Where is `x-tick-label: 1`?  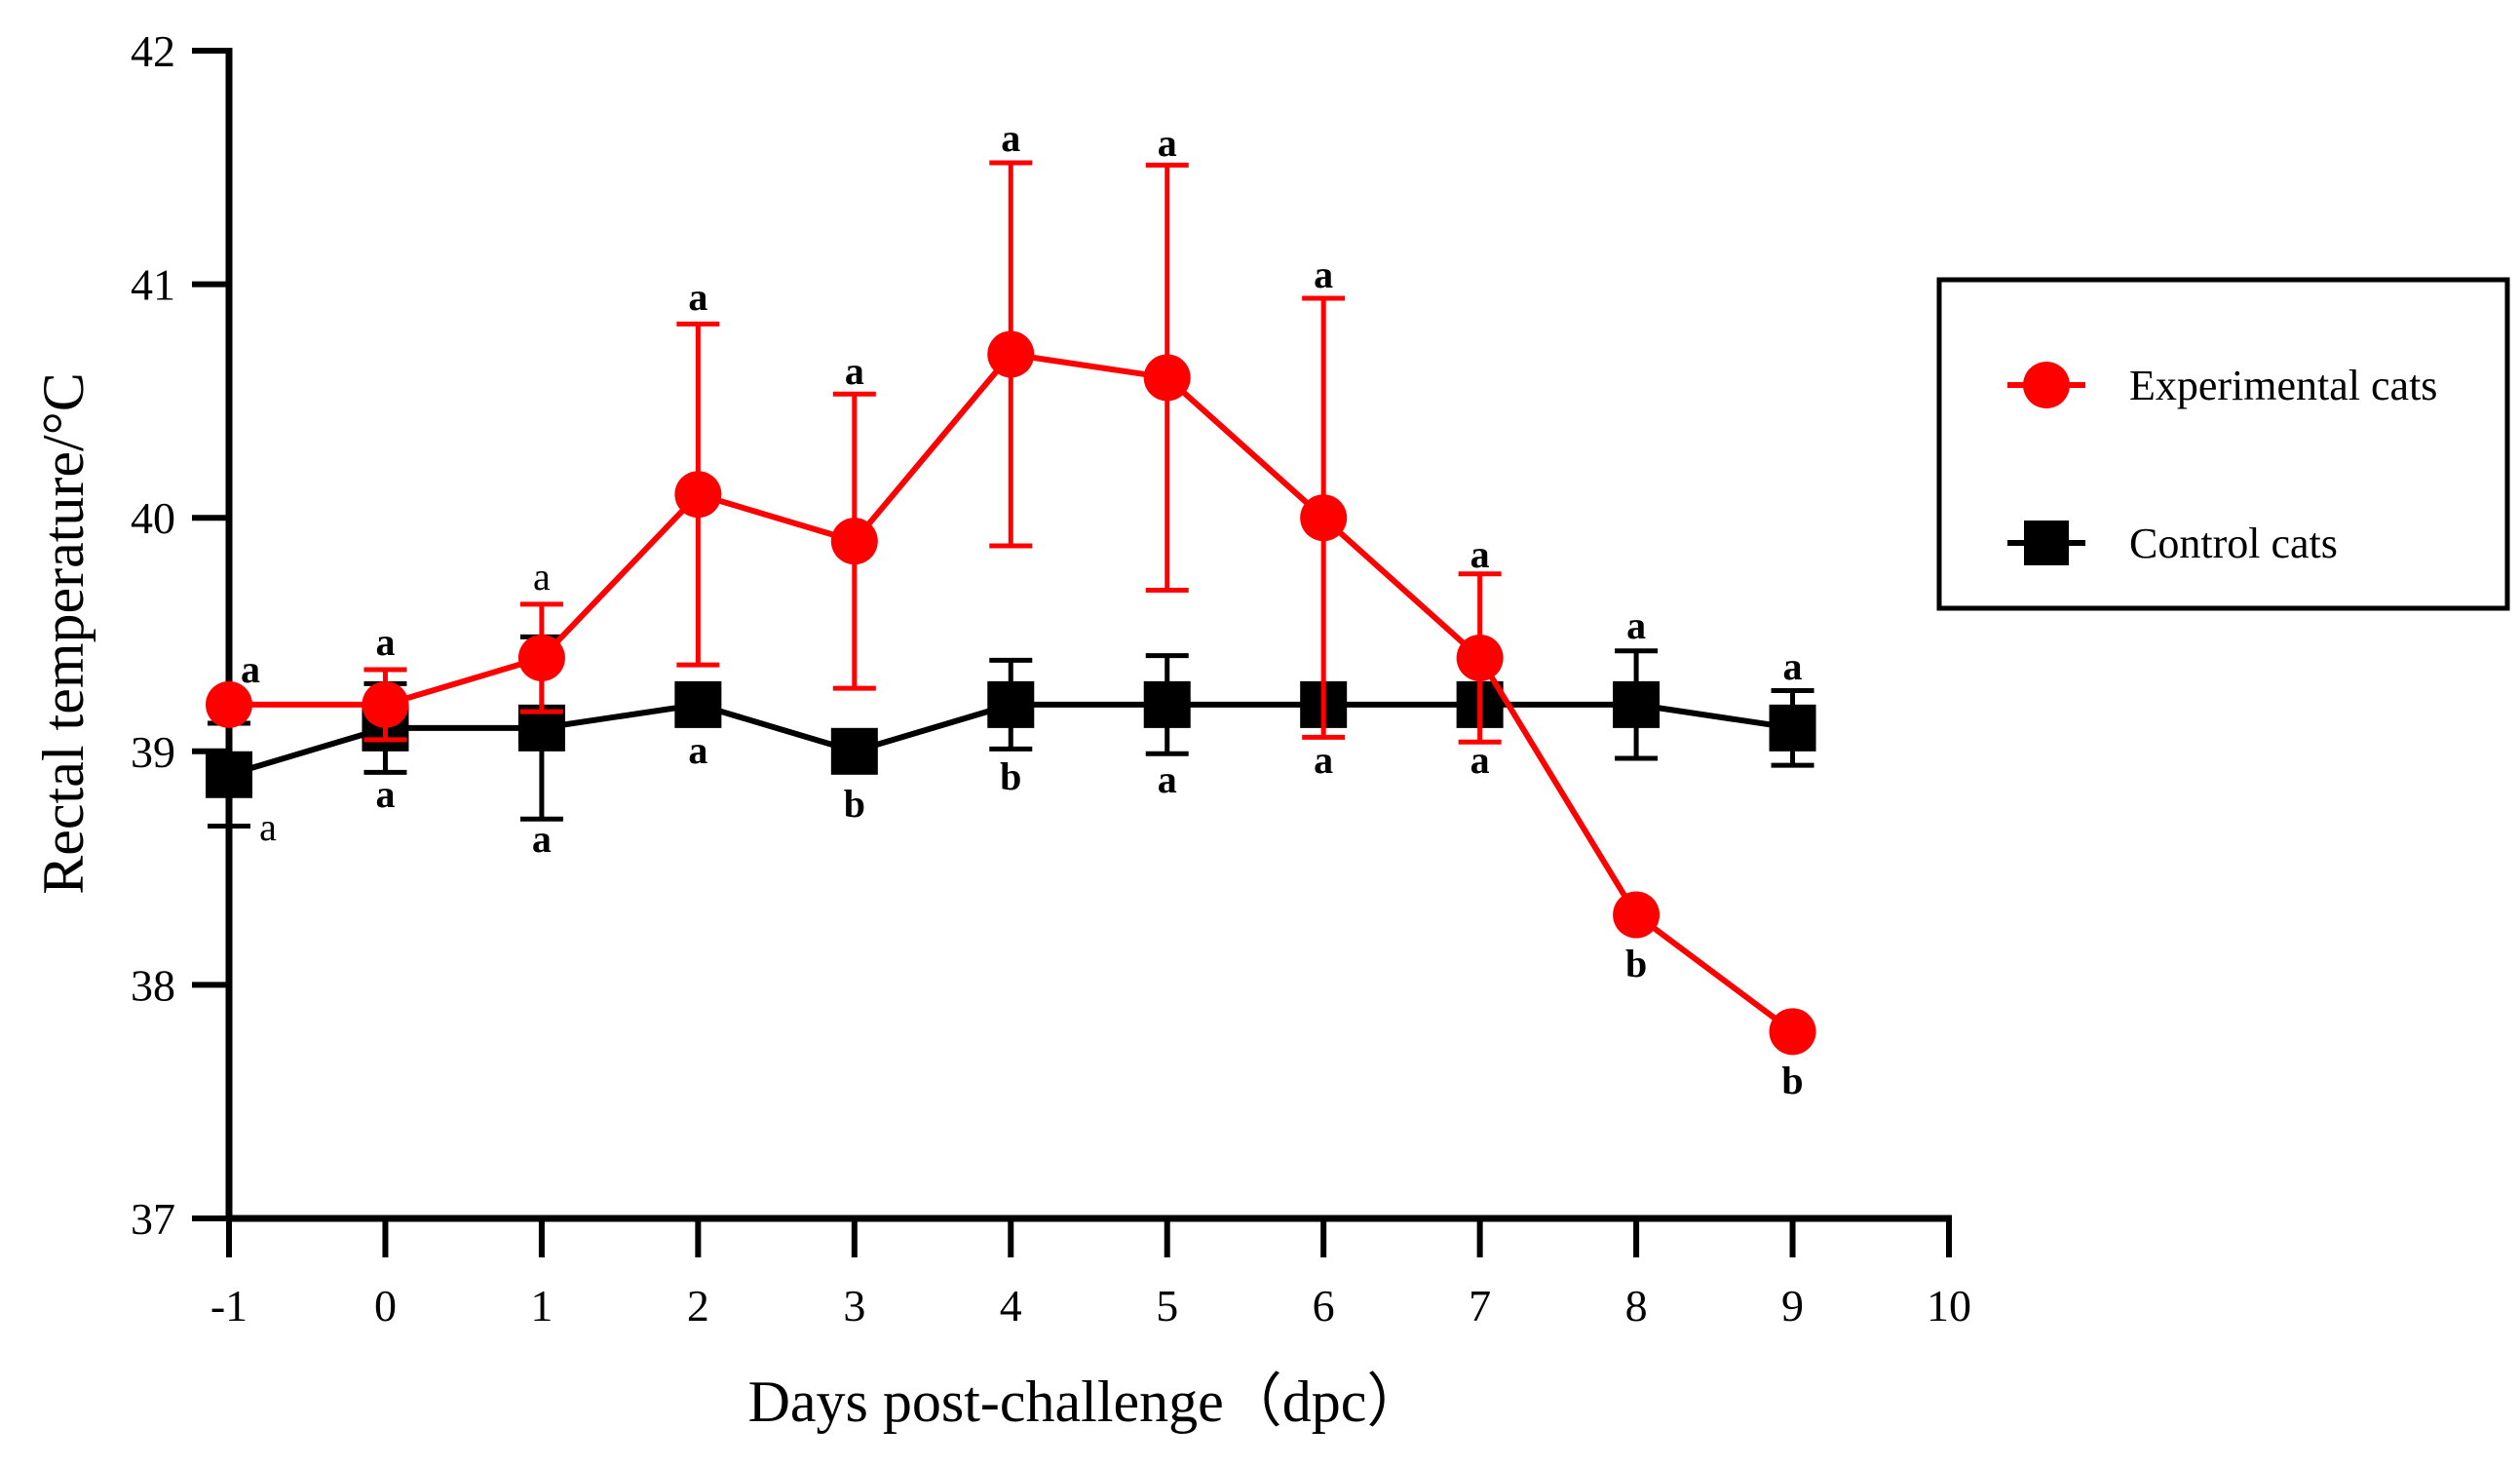 x-tick-label: 1 is located at coordinates (541, 1306).